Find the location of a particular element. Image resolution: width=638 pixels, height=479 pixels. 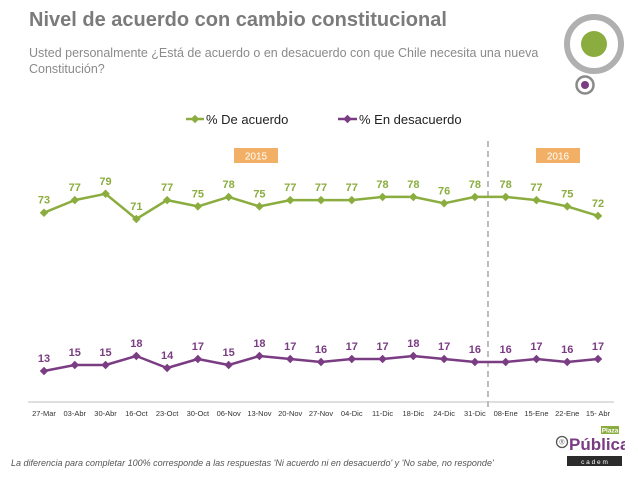

logo-circles-graphic is located at coordinates (594, 54).